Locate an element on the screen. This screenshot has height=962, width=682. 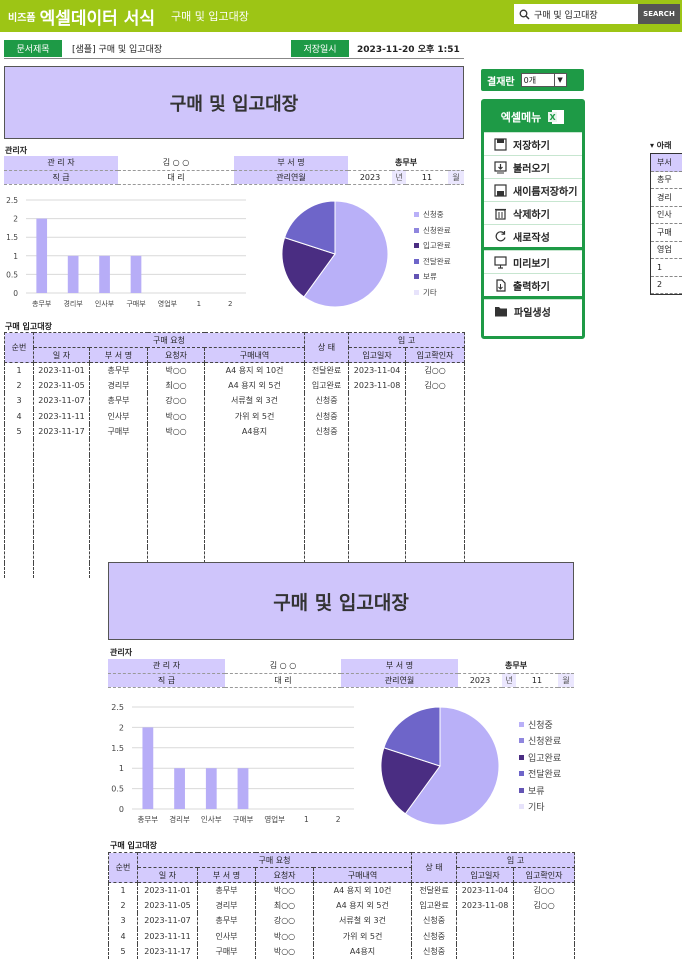
cell-no: 5 is located at coordinates (123, 952).